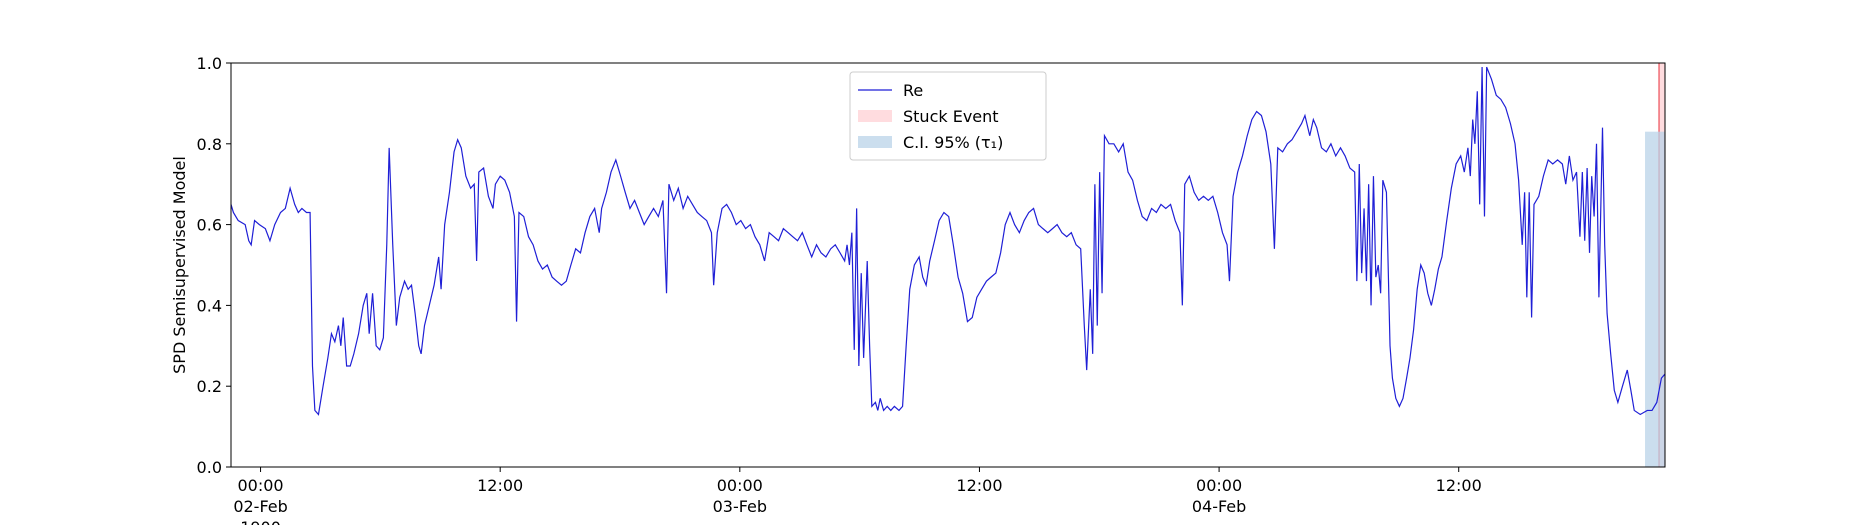 The width and height of the screenshot is (1850, 525). I want to click on legend: Re Stuck Event C.I. 95% (τ₁), so click(948, 116).